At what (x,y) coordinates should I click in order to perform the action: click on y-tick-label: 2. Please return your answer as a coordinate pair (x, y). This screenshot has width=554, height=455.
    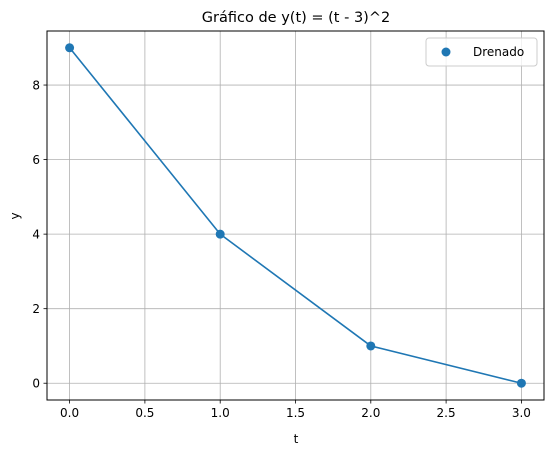
    Looking at the image, I should click on (36, 309).